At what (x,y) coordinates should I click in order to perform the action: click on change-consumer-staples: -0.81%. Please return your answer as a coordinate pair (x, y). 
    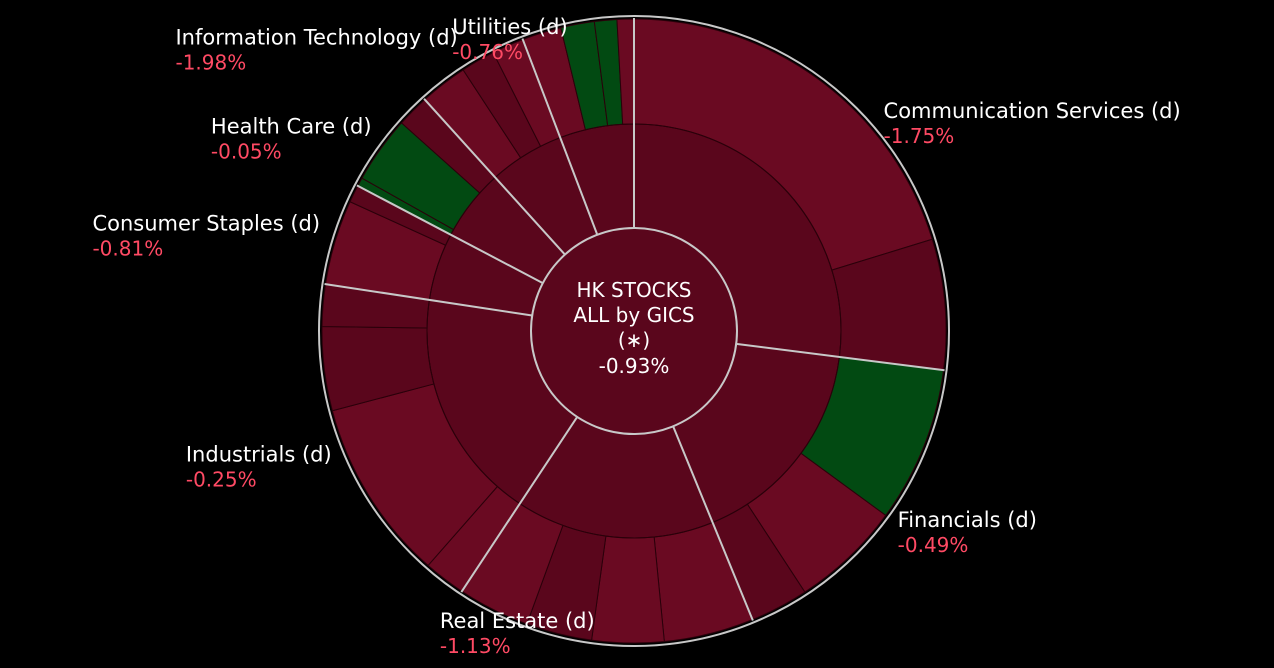
    Looking at the image, I should click on (127, 249).